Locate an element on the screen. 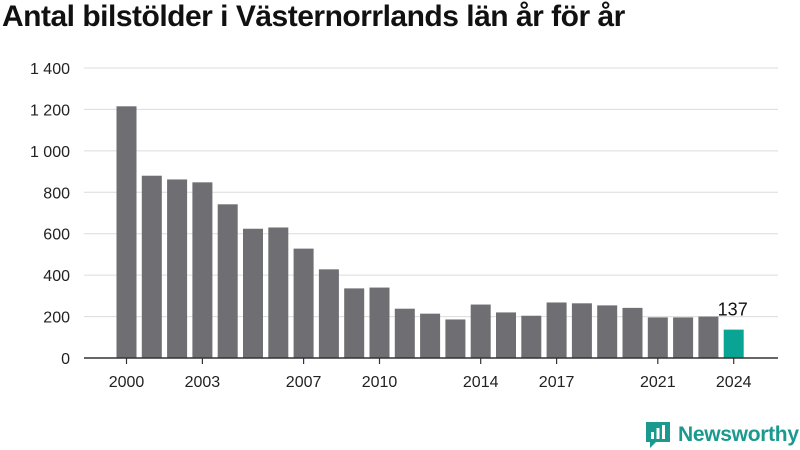 The height and width of the screenshot is (450, 800). newsworthy-logo-icon is located at coordinates (658, 435).